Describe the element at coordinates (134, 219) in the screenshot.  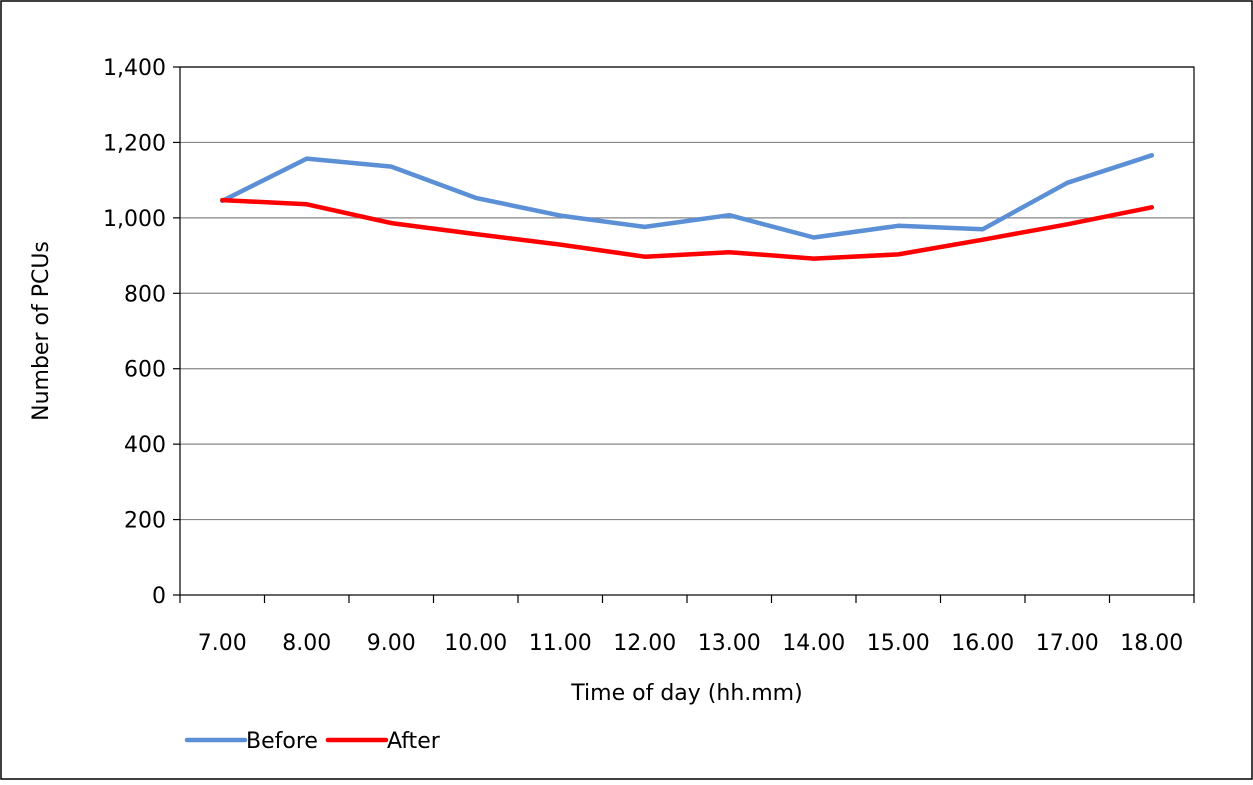
I see `y-tick-label: 1,000` at that location.